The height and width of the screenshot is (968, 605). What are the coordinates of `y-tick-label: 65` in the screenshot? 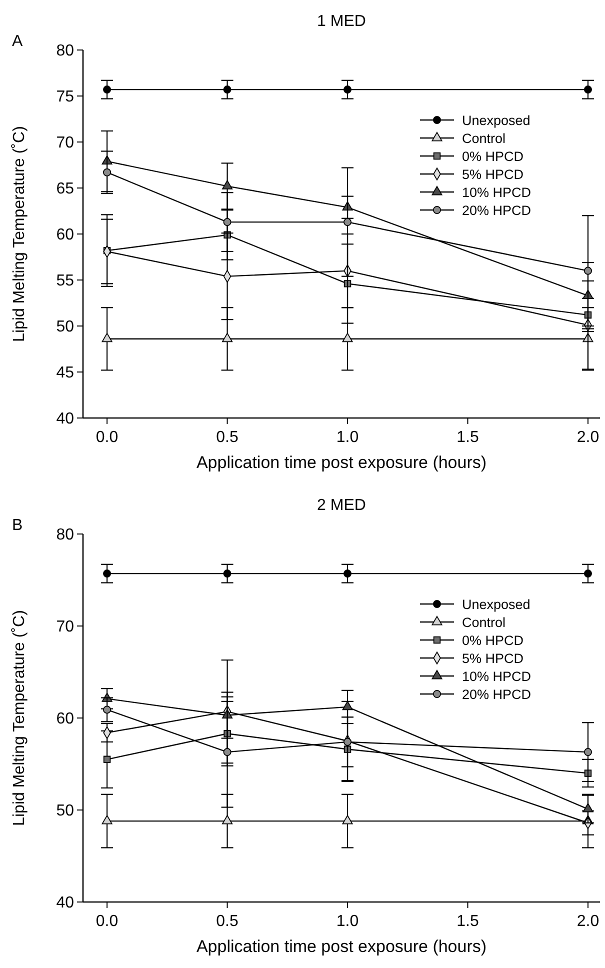 It's located at (65, 189).